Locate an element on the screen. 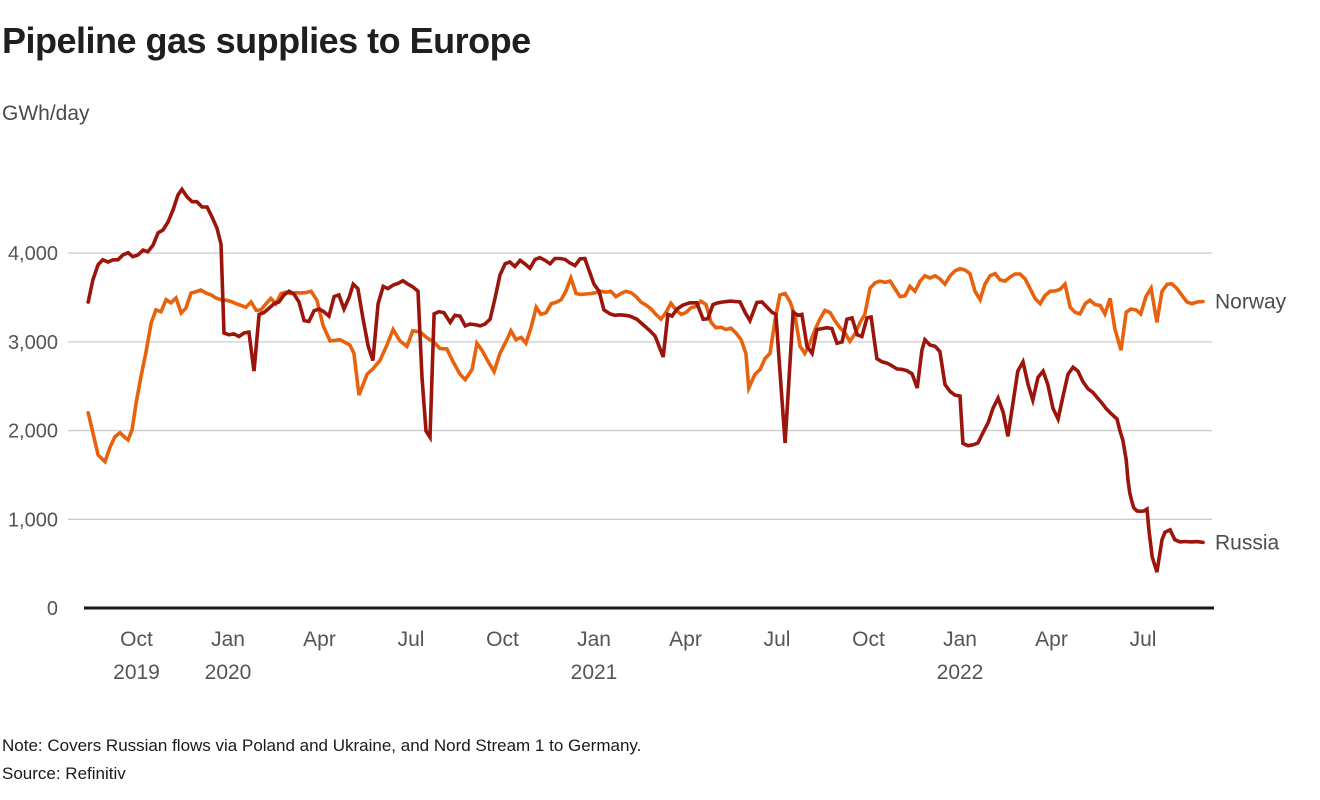  x-tick-year-label: 2022 is located at coordinates (960, 672).